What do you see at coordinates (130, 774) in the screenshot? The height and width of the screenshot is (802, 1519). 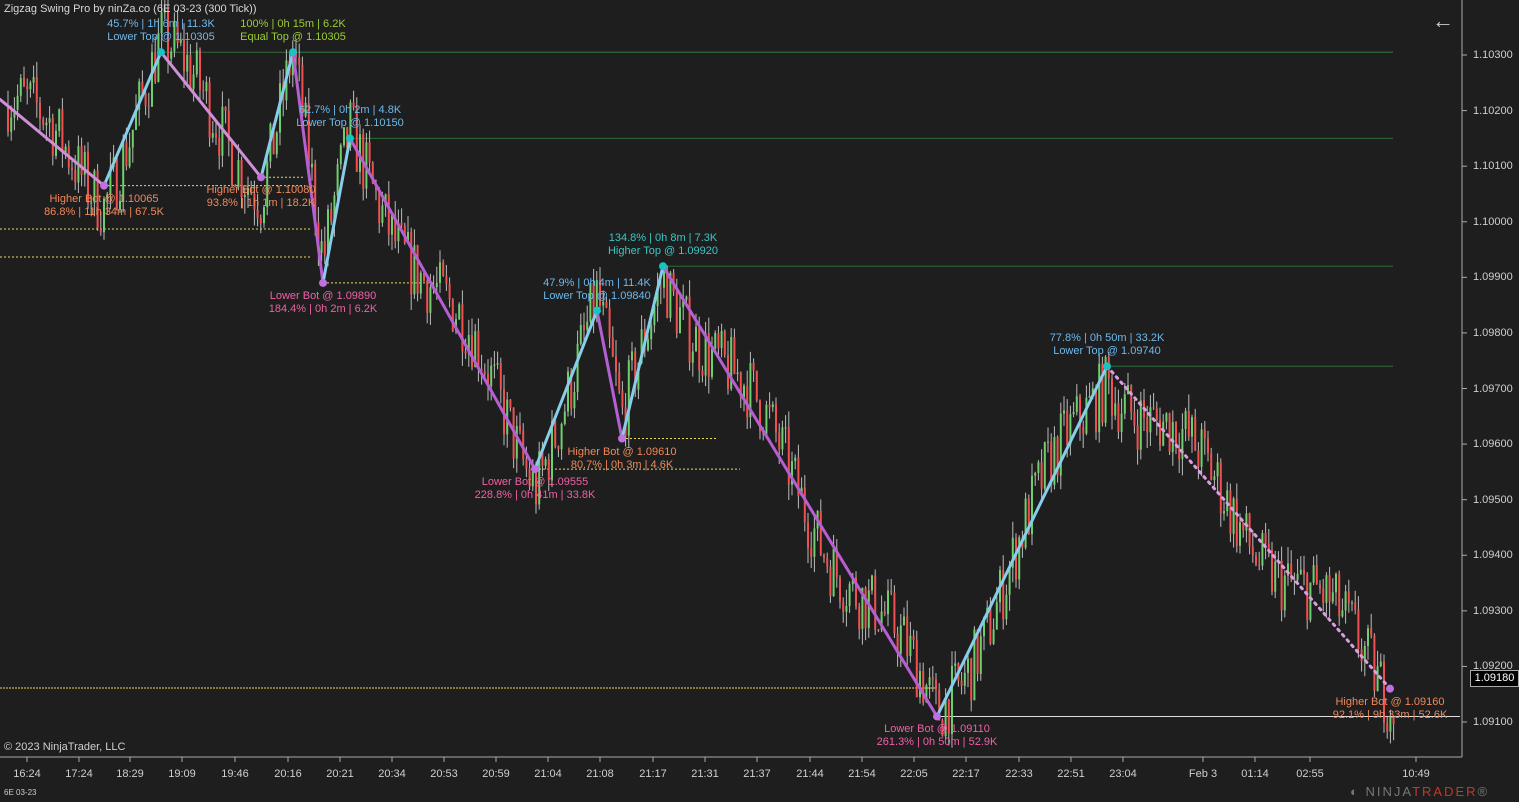 I see `time-tick-label: 18:29` at bounding box center [130, 774].